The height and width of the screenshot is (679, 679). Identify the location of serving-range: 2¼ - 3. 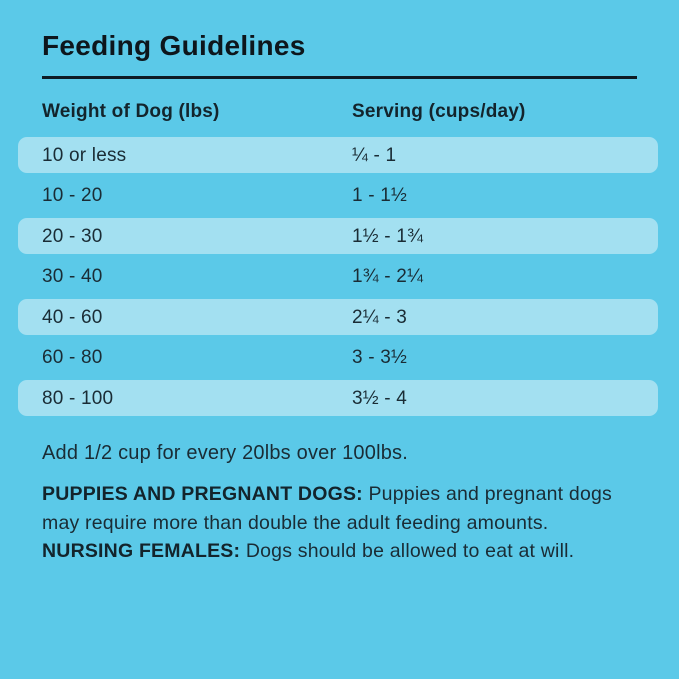
(380, 317).